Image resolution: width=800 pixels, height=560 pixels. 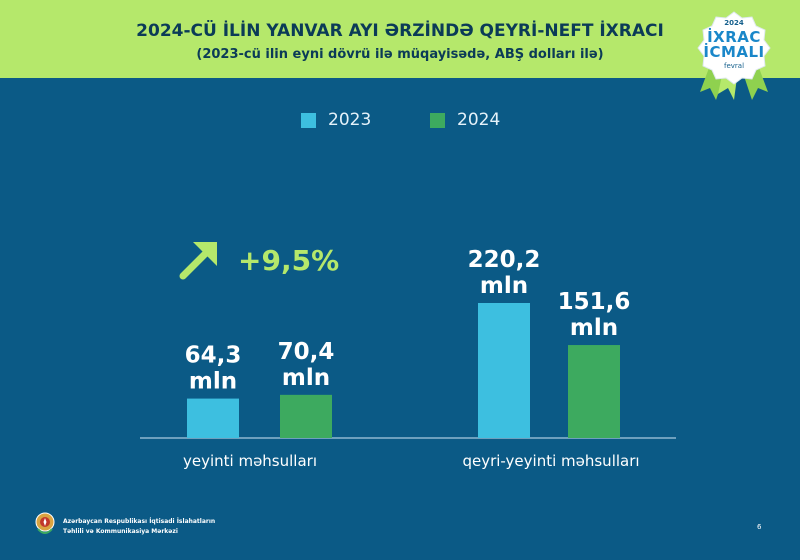 I want to click on category-label-1: qeyri-yeyinti məhsulları, so click(x=550, y=461).